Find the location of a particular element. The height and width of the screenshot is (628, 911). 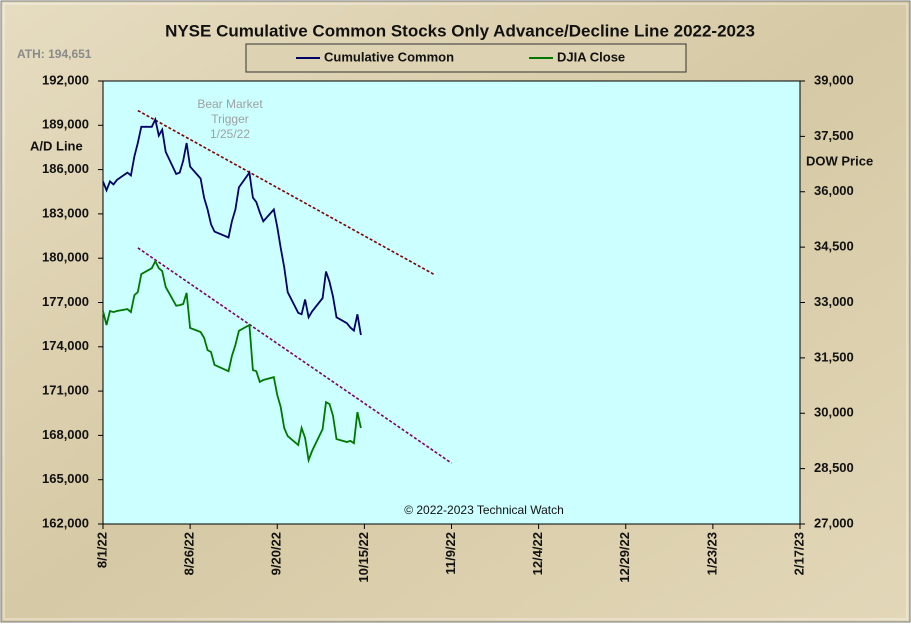

y-tick-label: 180,000 is located at coordinates (65, 257).